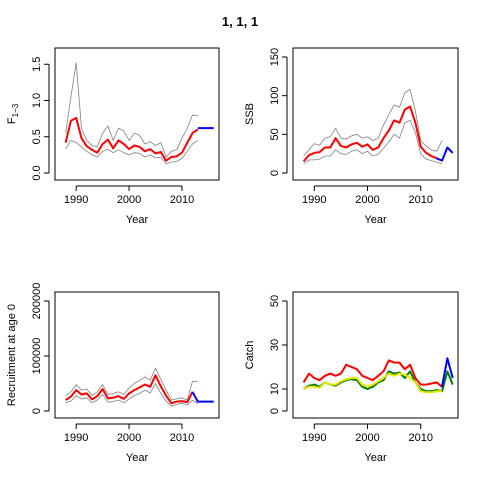  What do you see at coordinates (240, 21) in the screenshot?
I see `figure-title: 1, 1, 1` at bounding box center [240, 21].